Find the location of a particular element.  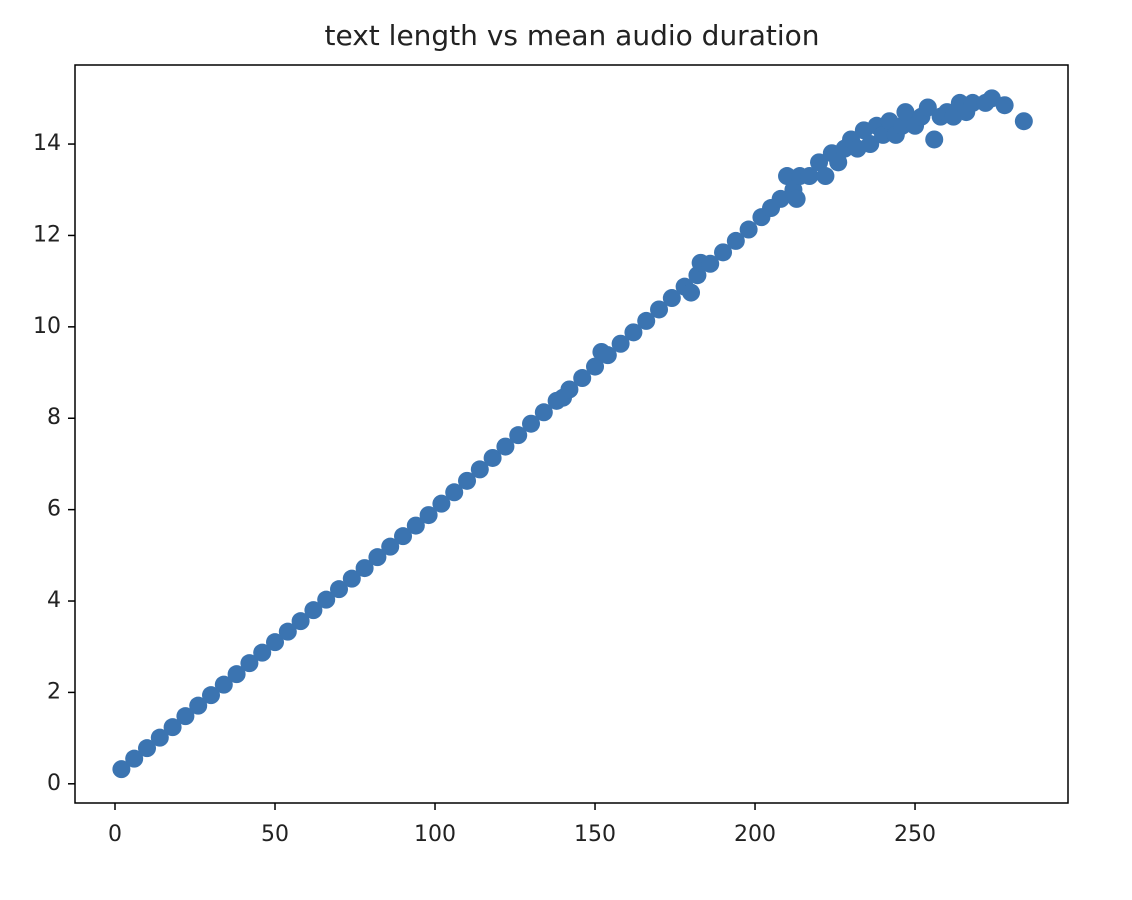

y-tick-label: 6 is located at coordinates (54, 509).